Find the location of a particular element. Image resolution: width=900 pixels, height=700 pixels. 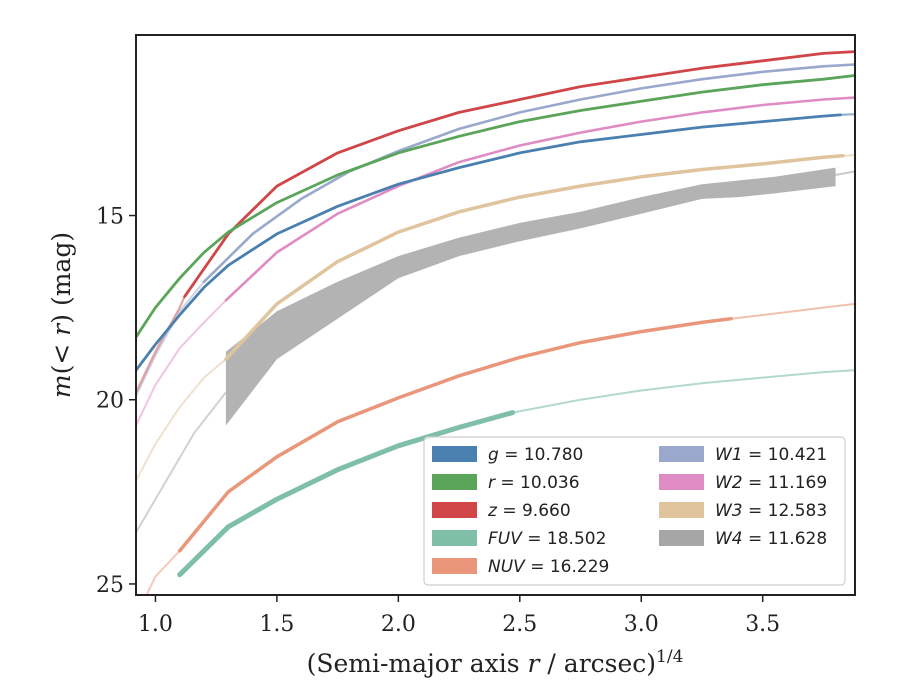

legend-label: FUV = 18.502 is located at coordinates (547, 539).